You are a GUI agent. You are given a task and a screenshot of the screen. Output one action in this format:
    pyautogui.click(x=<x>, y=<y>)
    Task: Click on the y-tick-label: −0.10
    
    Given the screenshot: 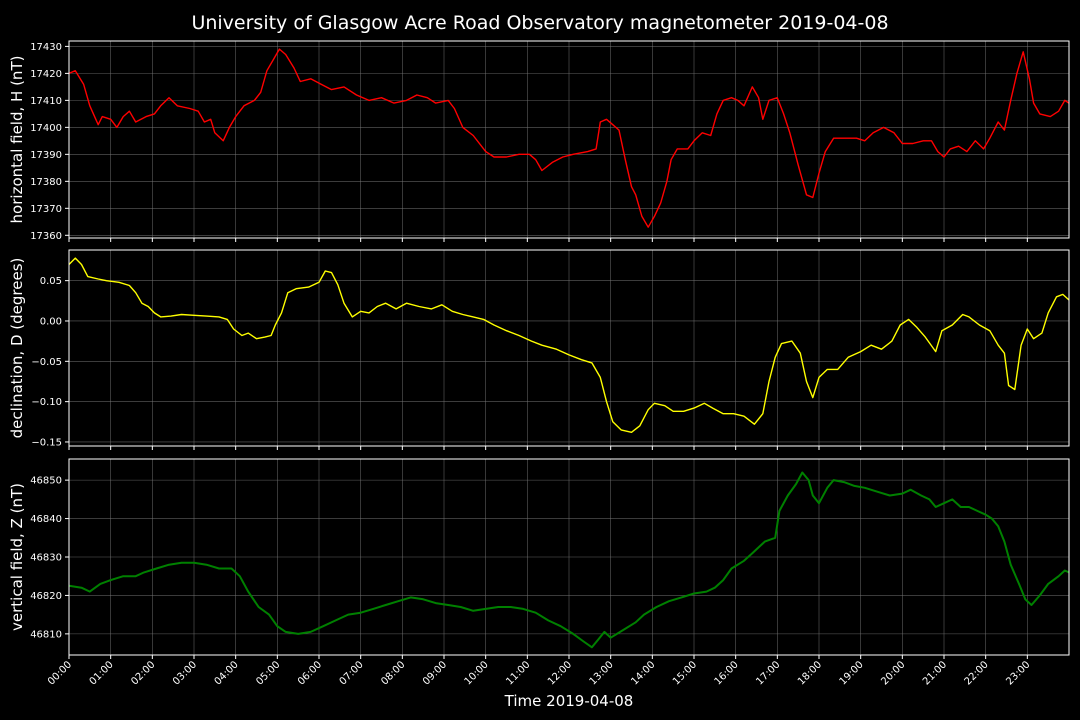 What is the action you would take?
    pyautogui.click(x=46, y=402)
    